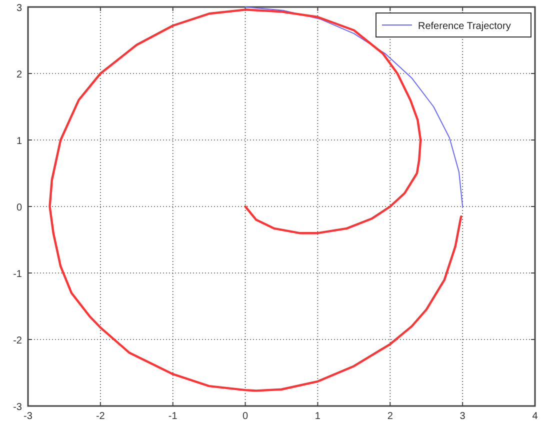 The width and height of the screenshot is (544, 428). I want to click on x-tick-label: -1, so click(173, 416).